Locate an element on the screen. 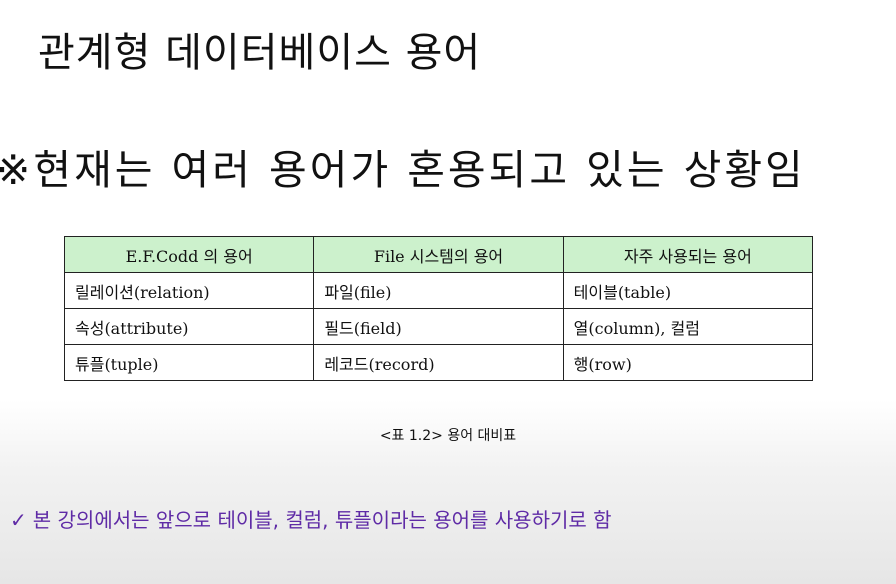 This screenshot has height=584, width=896. table-cell: 파일(file) is located at coordinates (438, 290).